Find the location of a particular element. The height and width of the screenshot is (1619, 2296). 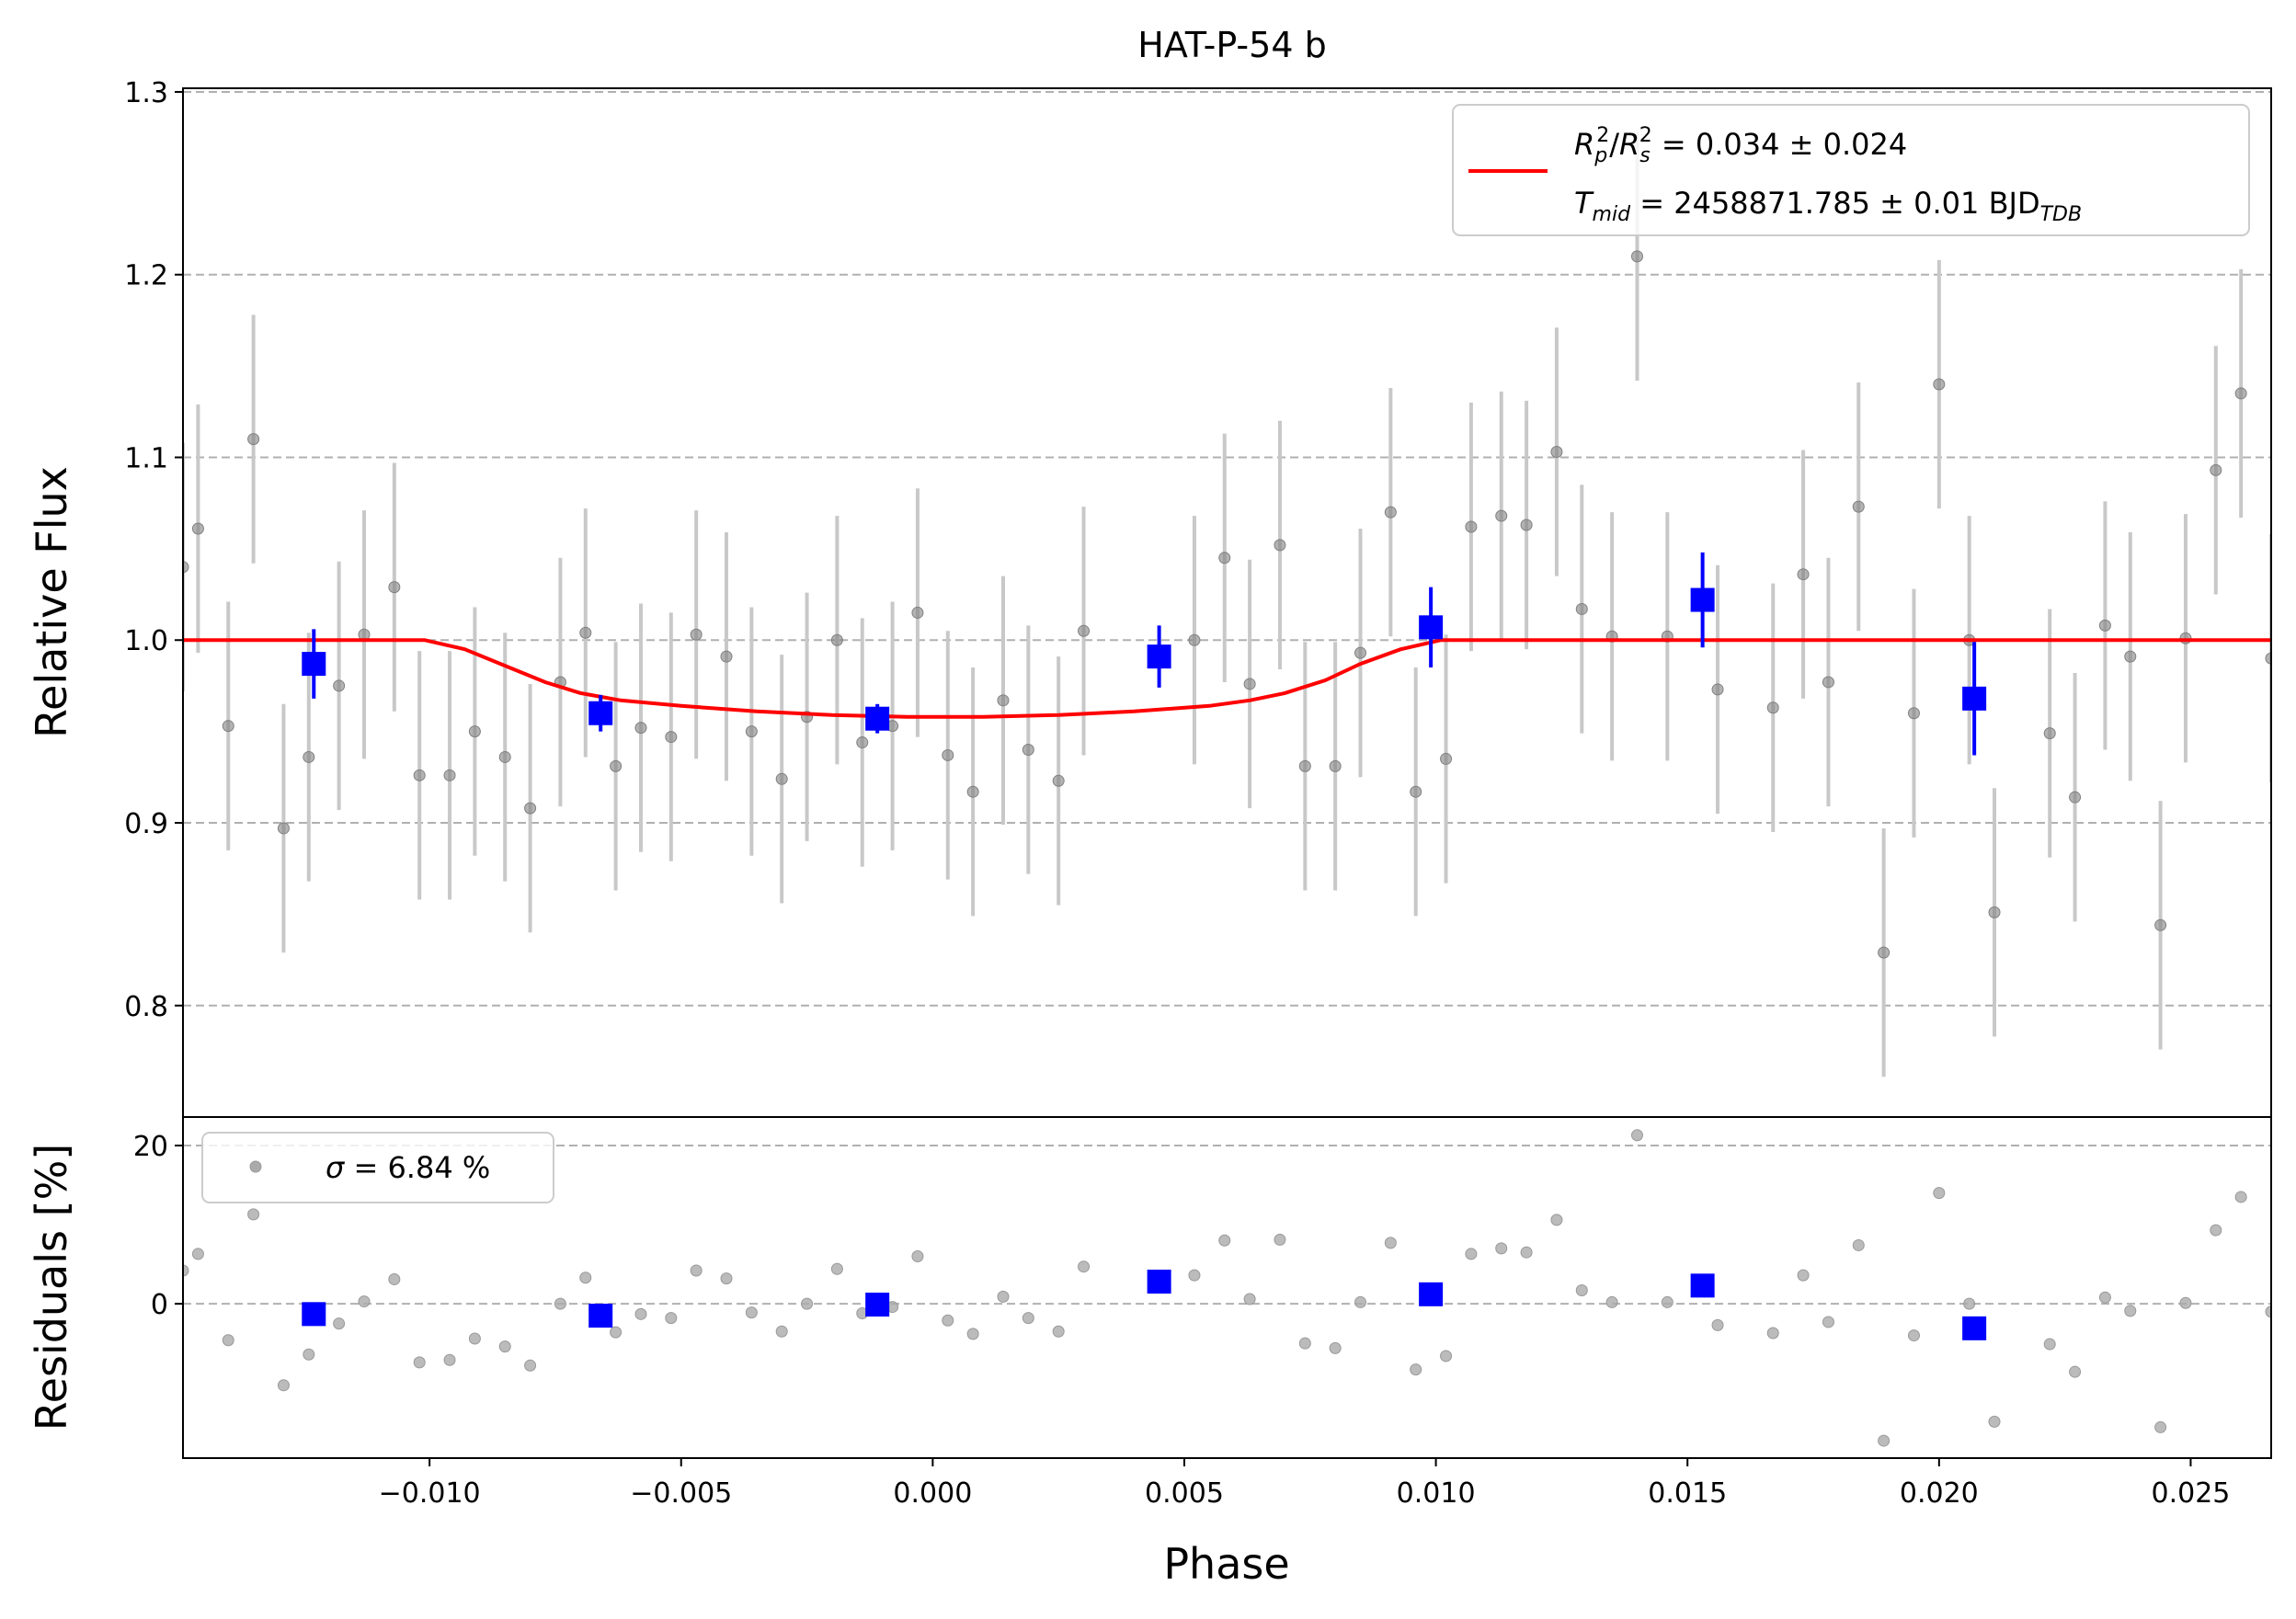

legend-tmid-value: = 2458871.785 ± 0.01 BJD is located at coordinates (1835, 203).